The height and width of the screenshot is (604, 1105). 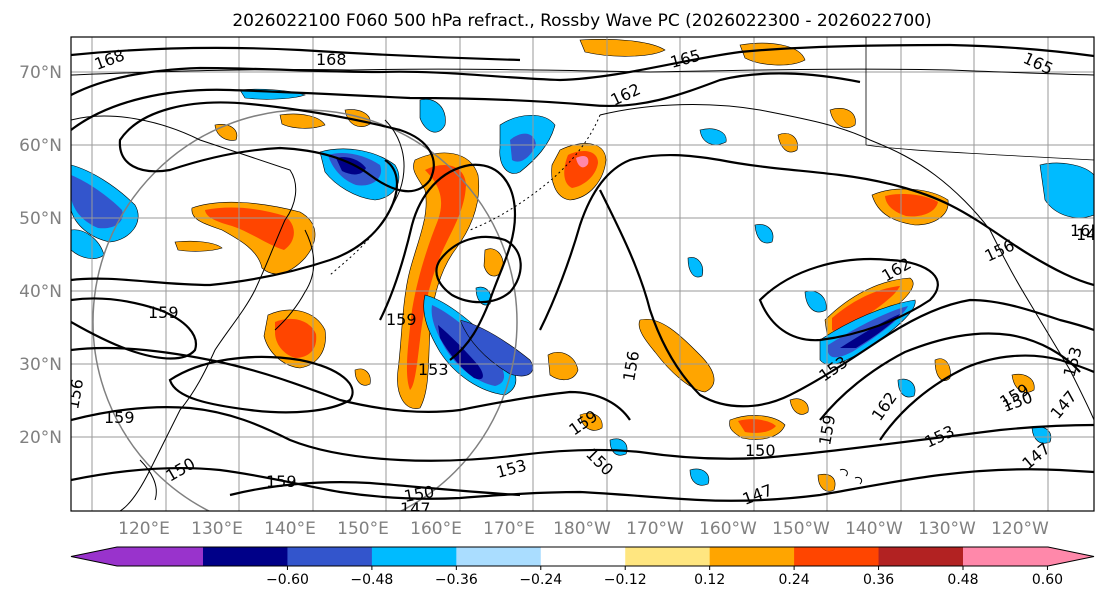 What do you see at coordinates (296, 338) in the screenshot?
I see `shade-warm-japan-south-core` at bounding box center [296, 338].